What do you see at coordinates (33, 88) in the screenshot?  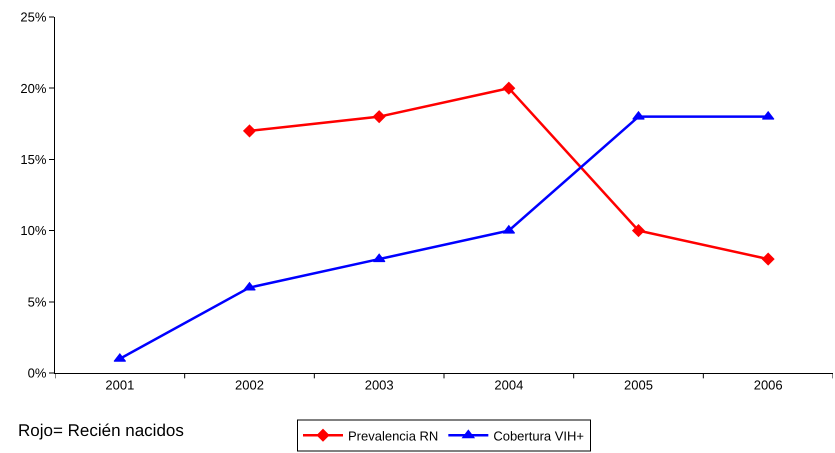 I see `y-tick-label: 20%` at bounding box center [33, 88].